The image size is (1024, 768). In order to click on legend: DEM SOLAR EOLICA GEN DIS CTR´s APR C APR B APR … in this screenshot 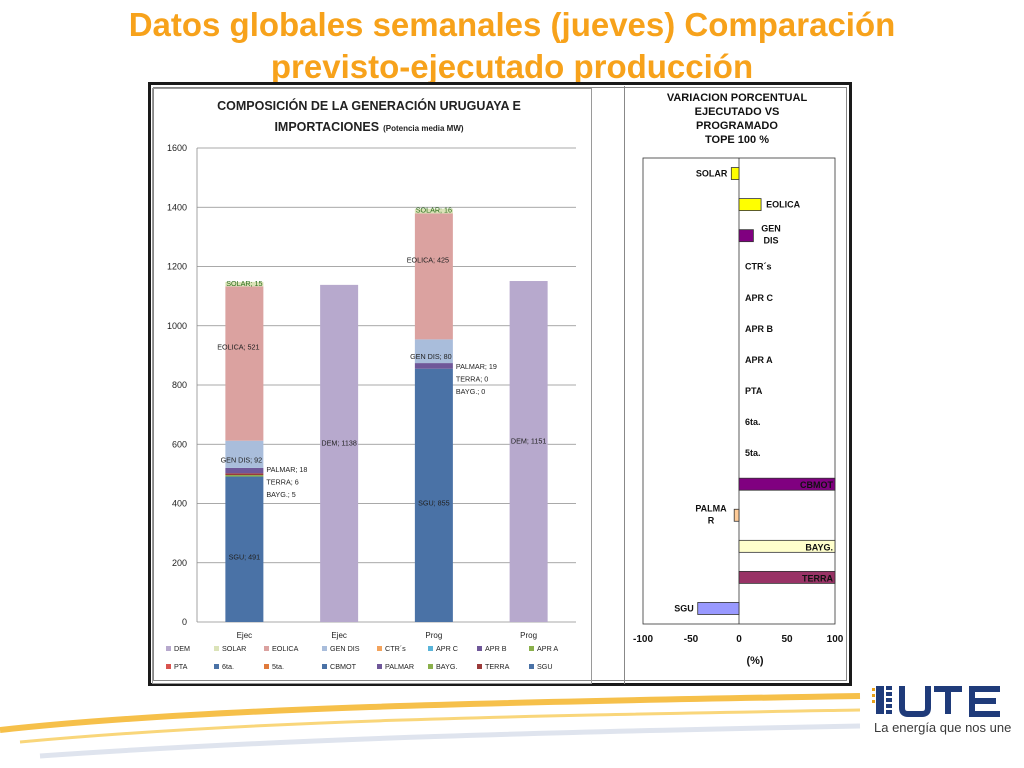, I will do `click(362, 657)`.